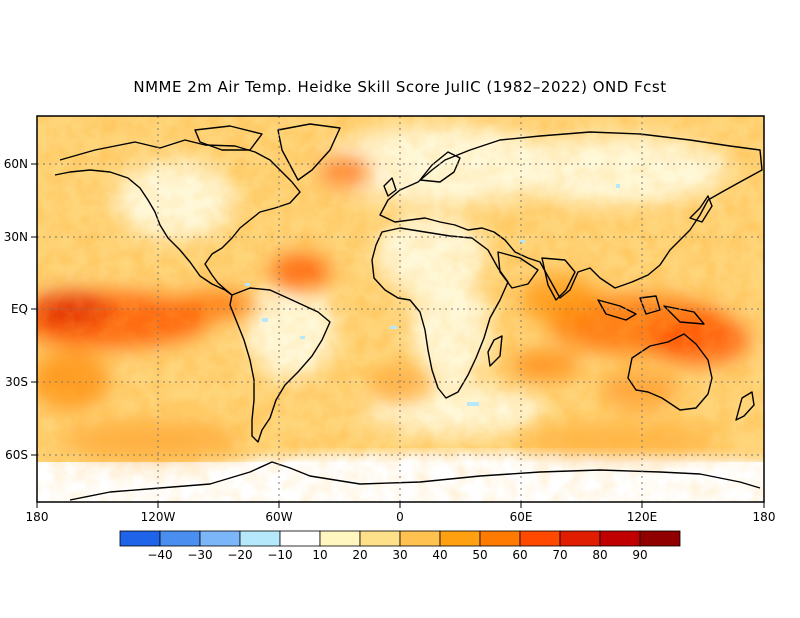 Image resolution: width=800 pixels, height=618 pixels. I want to click on lon-label-120e: 120E, so click(642, 517).